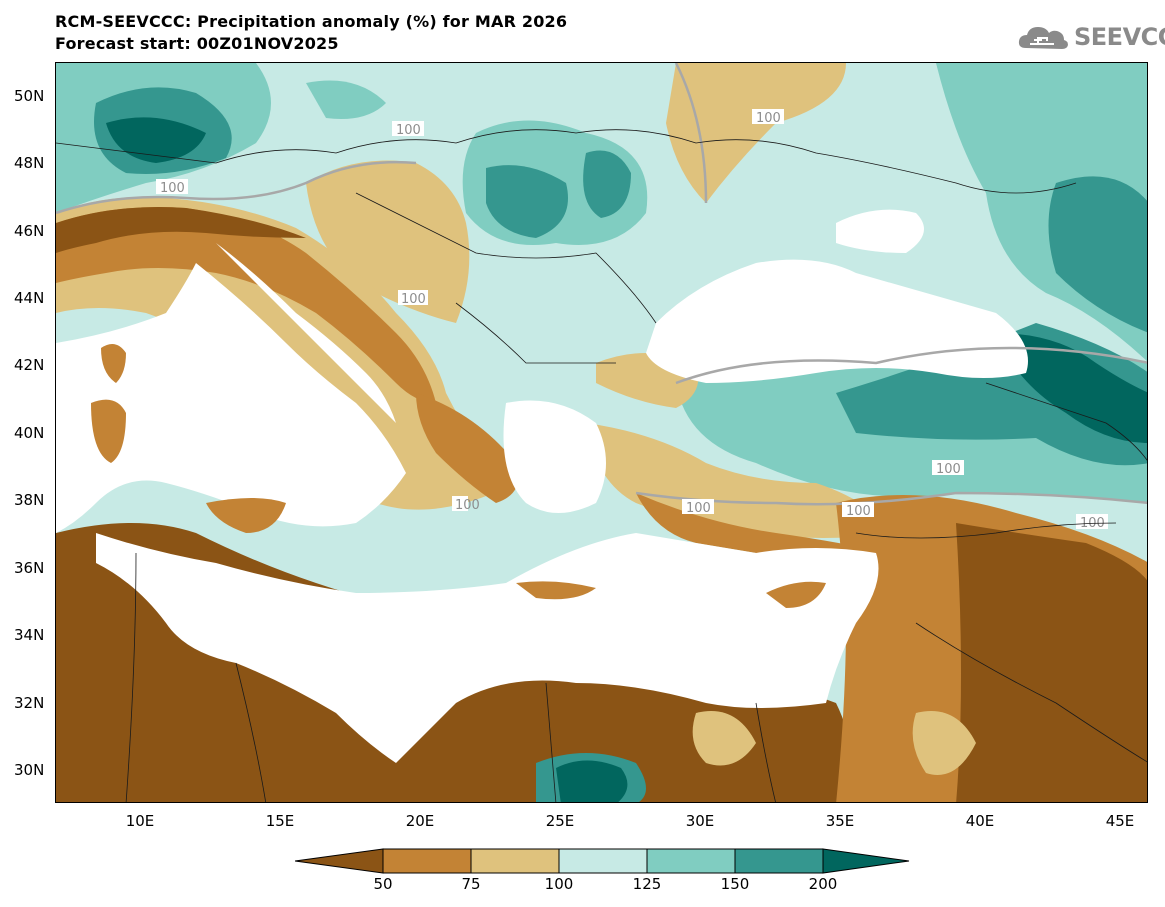  Describe the element at coordinates (700, 821) in the screenshot. I see `lon-tick-label: 30E` at that location.